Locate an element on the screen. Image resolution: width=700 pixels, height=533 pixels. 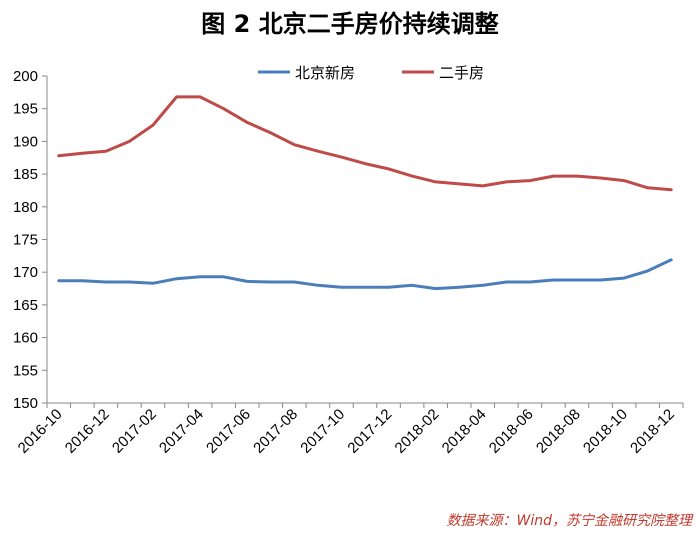
x-tick-label: 2017-08 is located at coordinates (275, 431).